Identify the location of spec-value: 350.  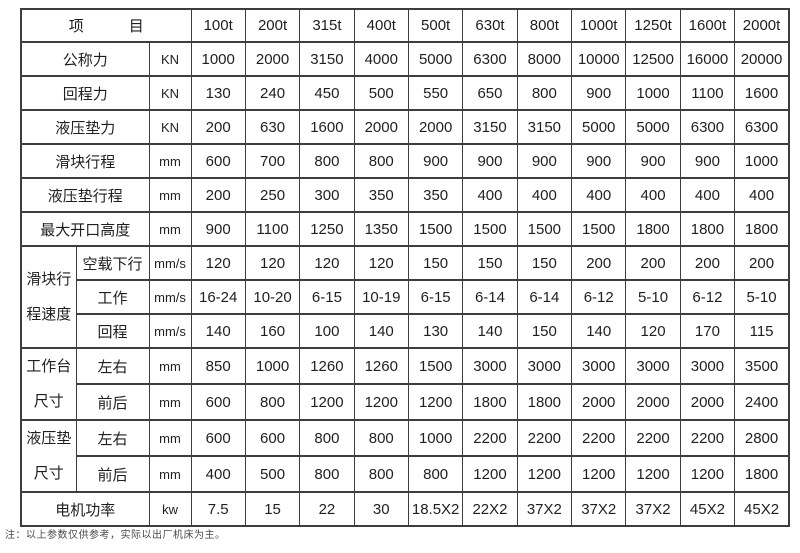
(435, 195).